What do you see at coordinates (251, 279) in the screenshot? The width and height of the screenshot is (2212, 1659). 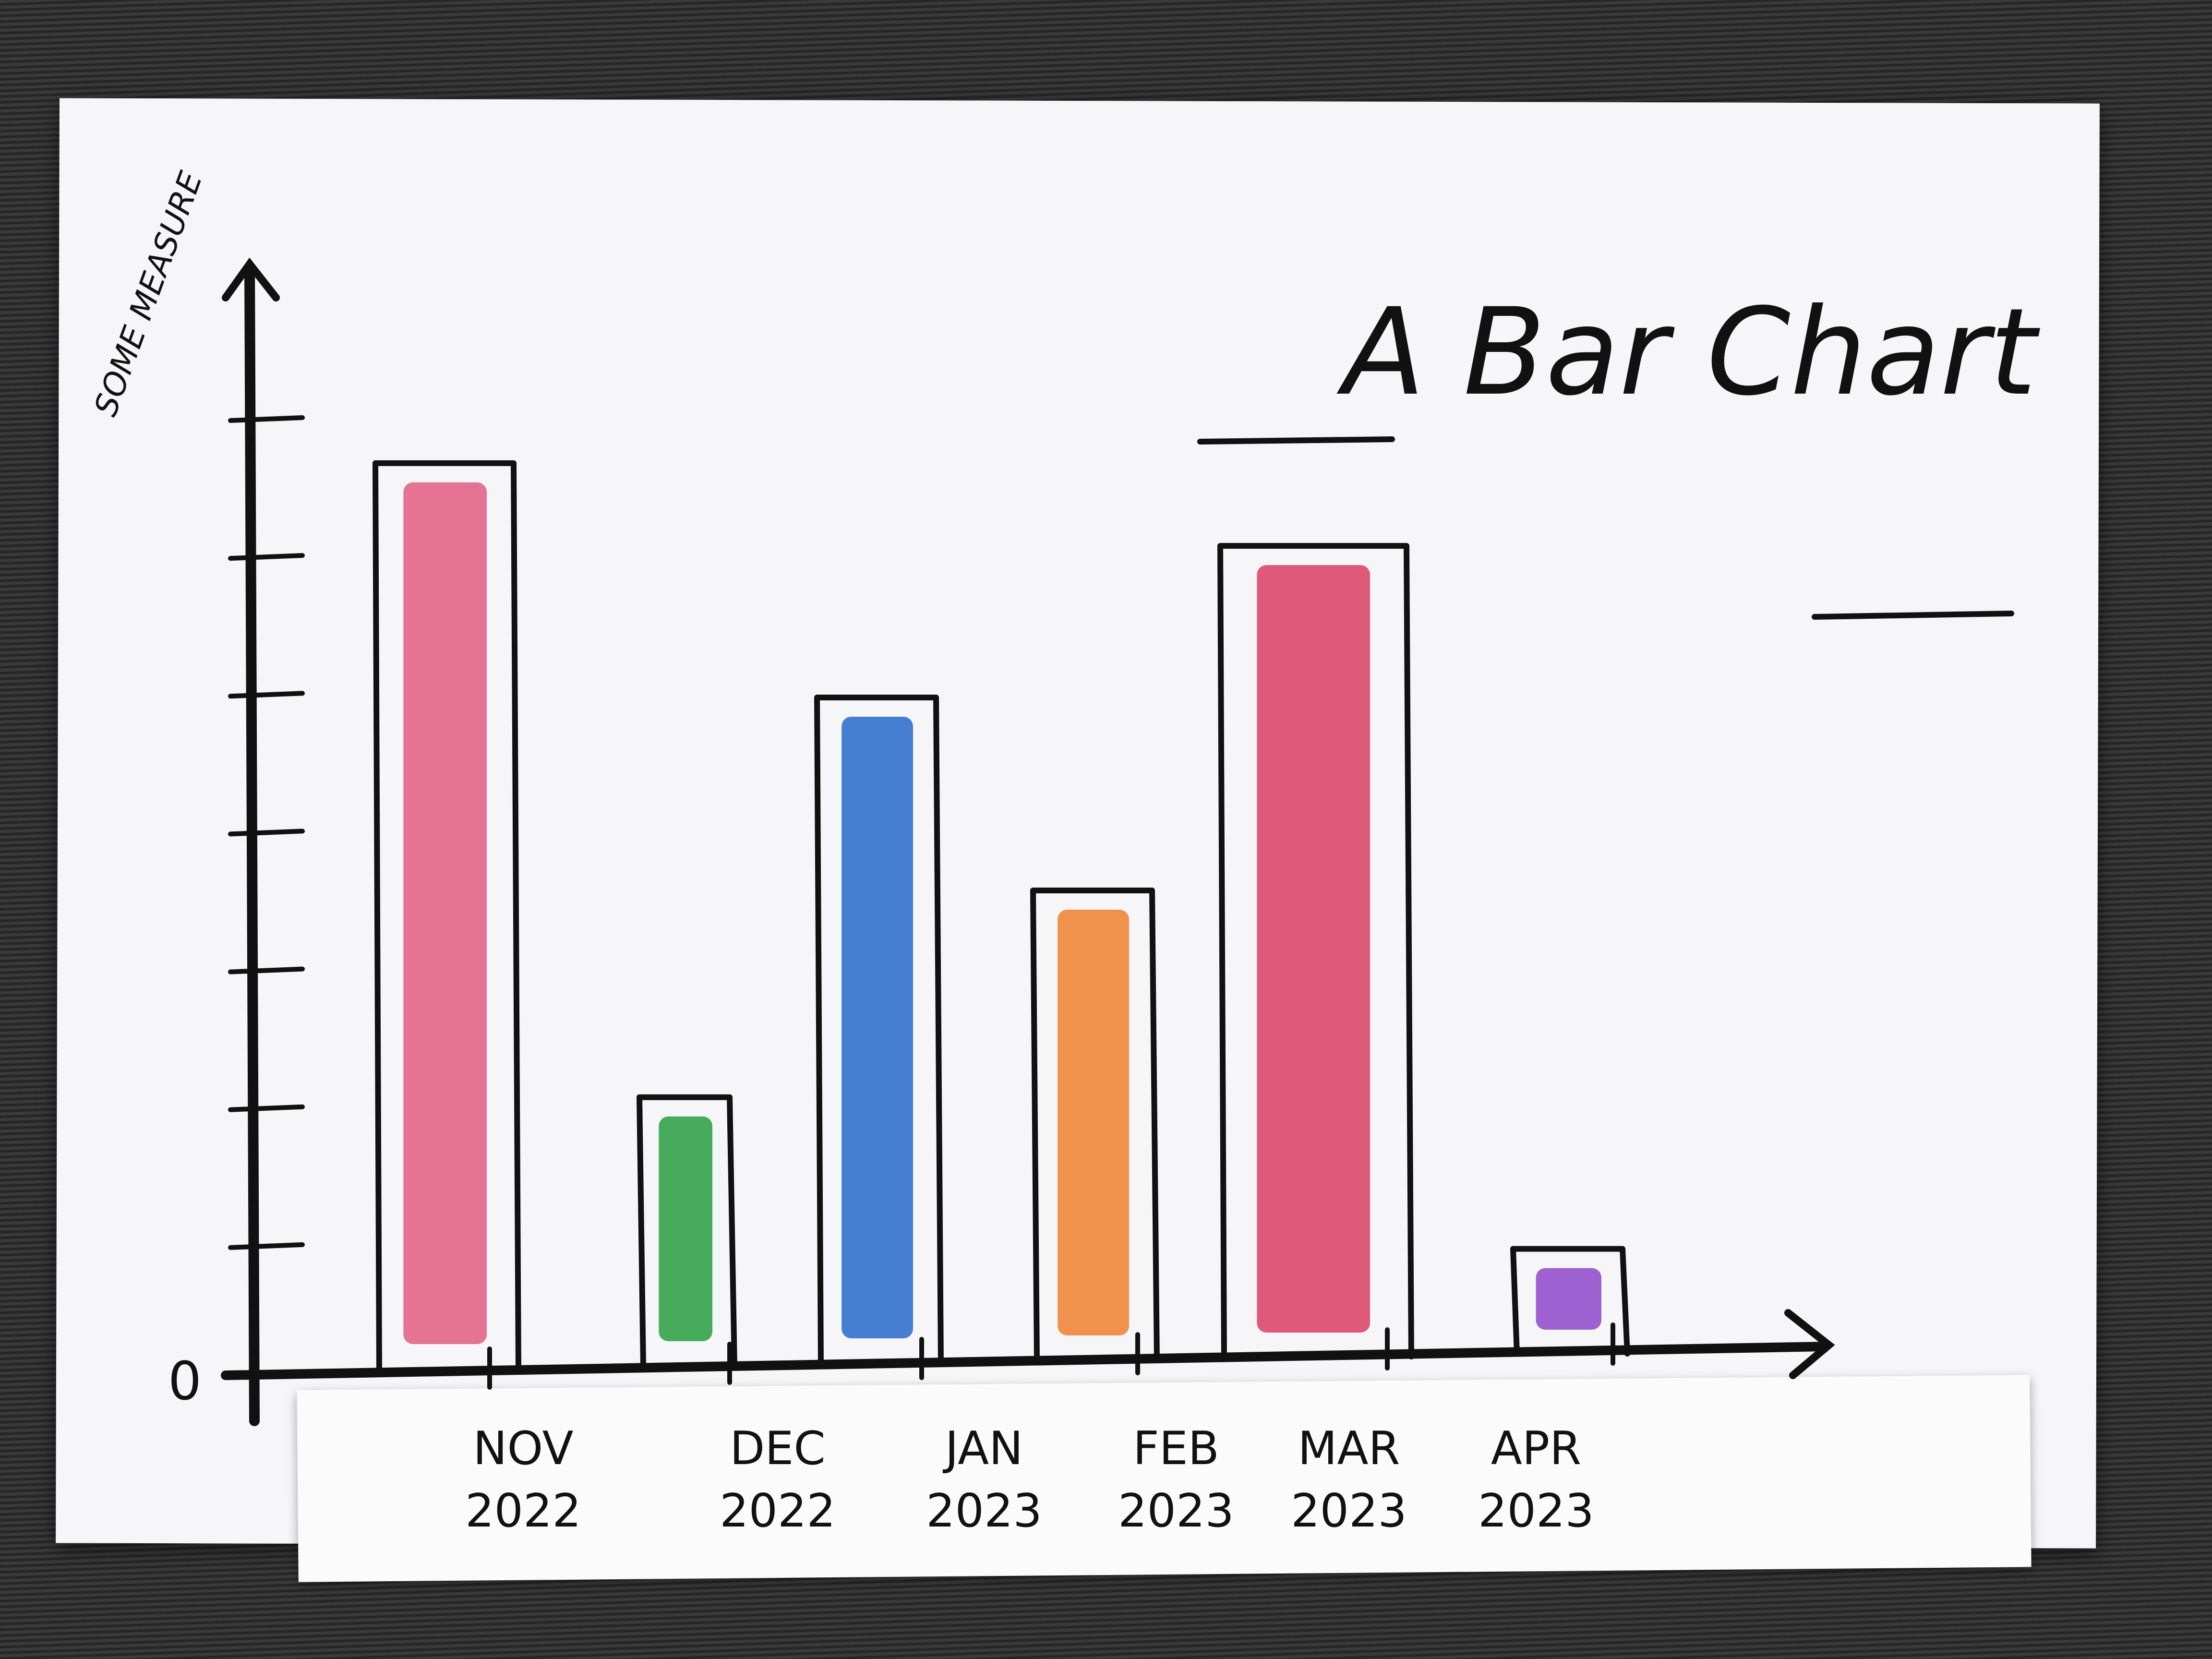 I see `y-axis-arrowhead` at bounding box center [251, 279].